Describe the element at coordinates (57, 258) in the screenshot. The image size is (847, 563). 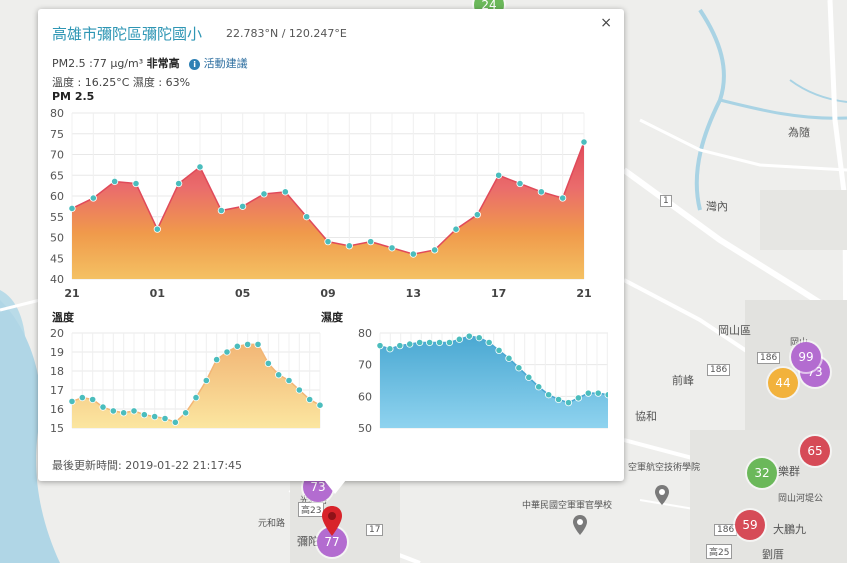
I see `pm25-y-tick-label: 45` at that location.